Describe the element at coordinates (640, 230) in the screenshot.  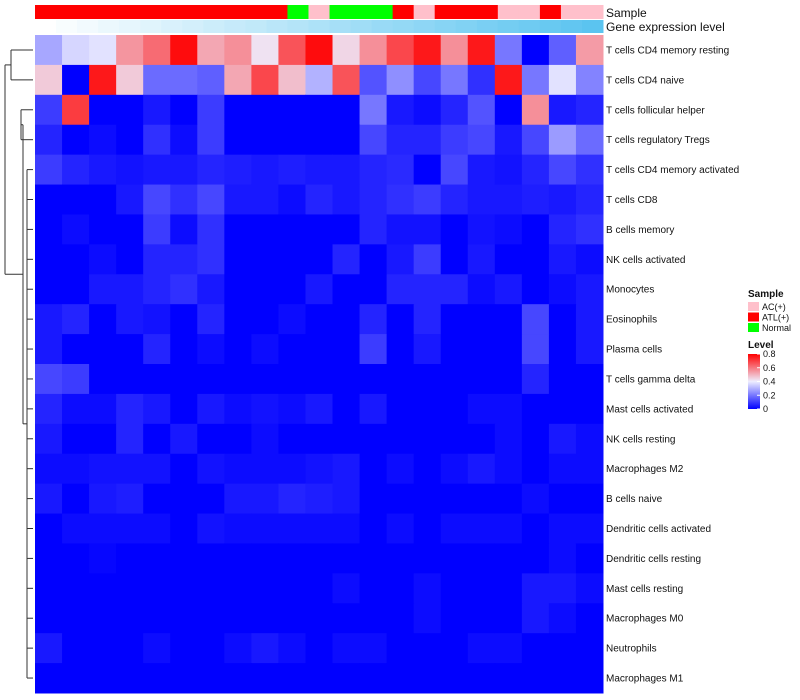
I see `row-label: B cells memory` at that location.